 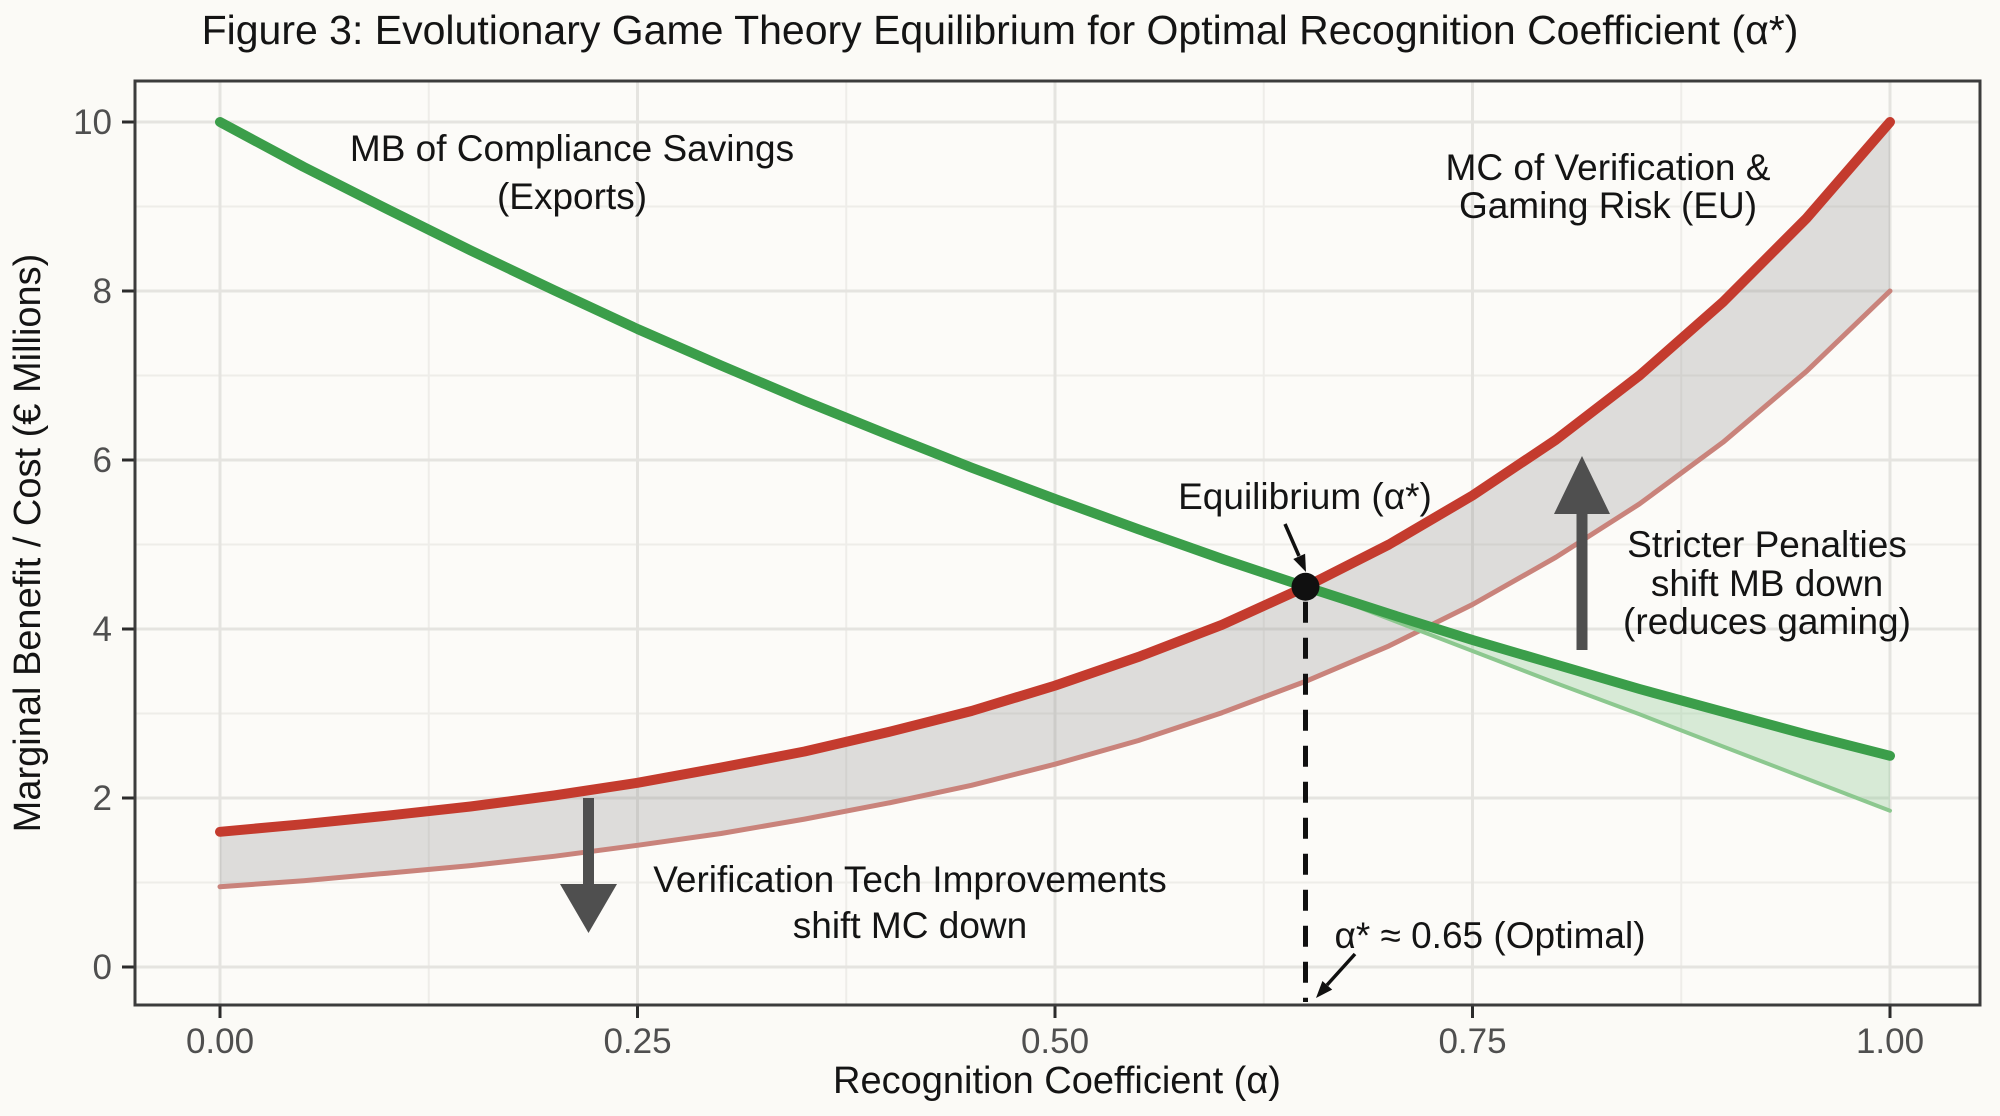 I want to click on optimal-leader-arrow, so click(x=1336, y=975).